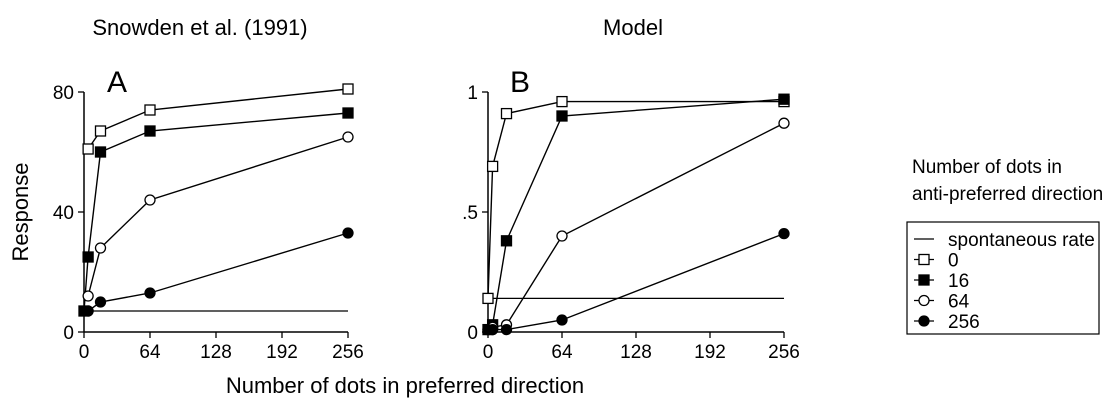 Image resolution: width=1102 pixels, height=406 pixels. I want to click on panel-a-y-tick-label: 80, so click(63, 93).